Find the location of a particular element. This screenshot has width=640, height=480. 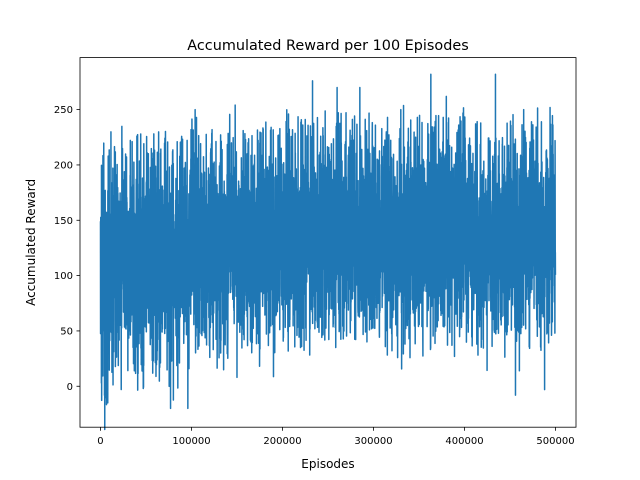

y-tick-label: 50 is located at coordinates (66, 332).